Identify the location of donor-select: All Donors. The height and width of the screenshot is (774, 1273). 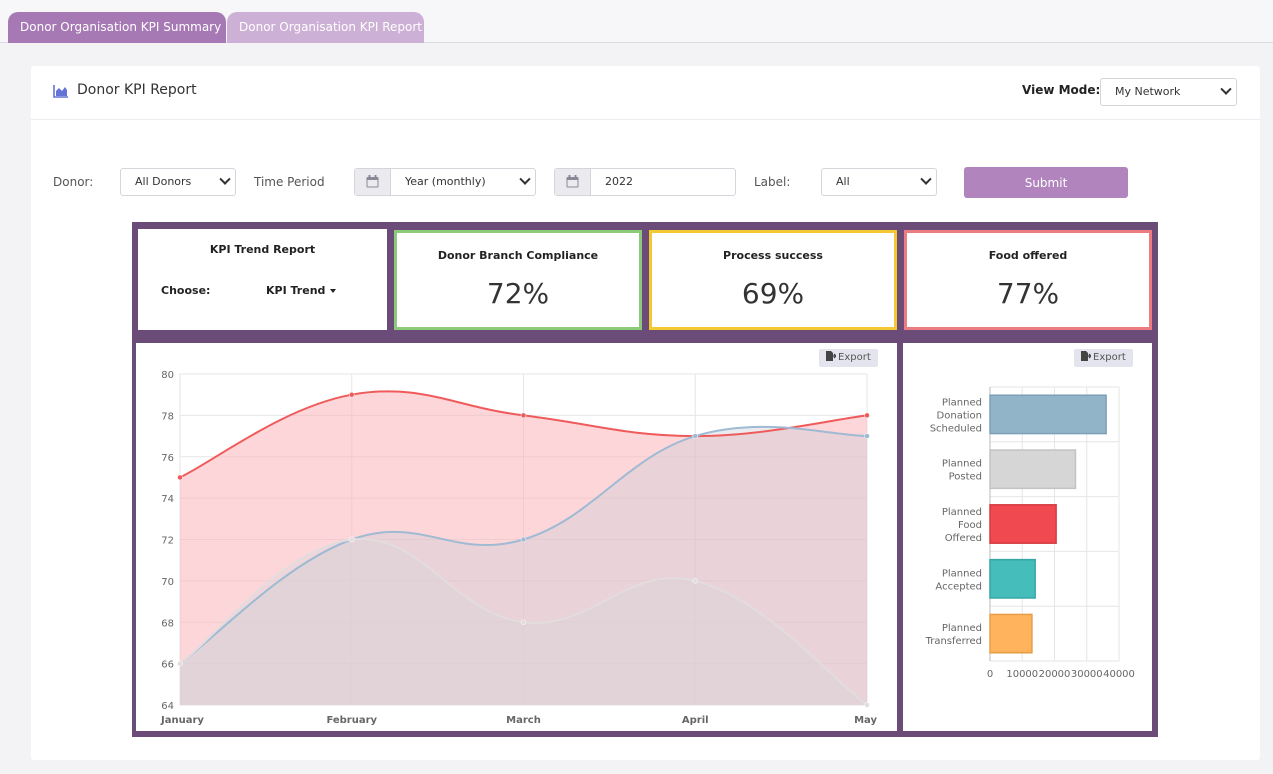
(178, 182).